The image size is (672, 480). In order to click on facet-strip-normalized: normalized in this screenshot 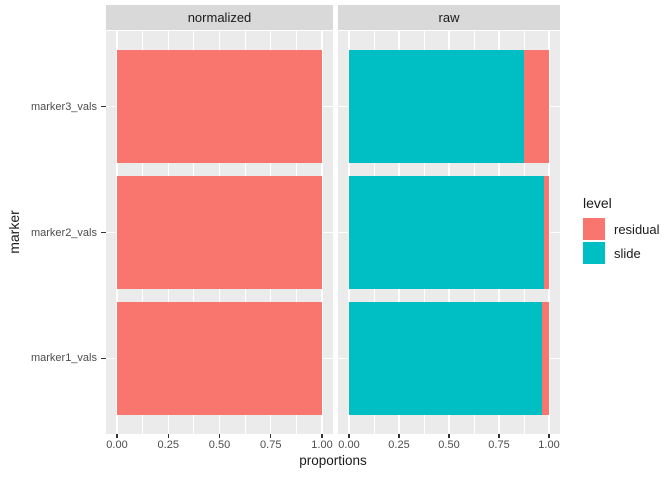, I will do `click(219, 17)`.